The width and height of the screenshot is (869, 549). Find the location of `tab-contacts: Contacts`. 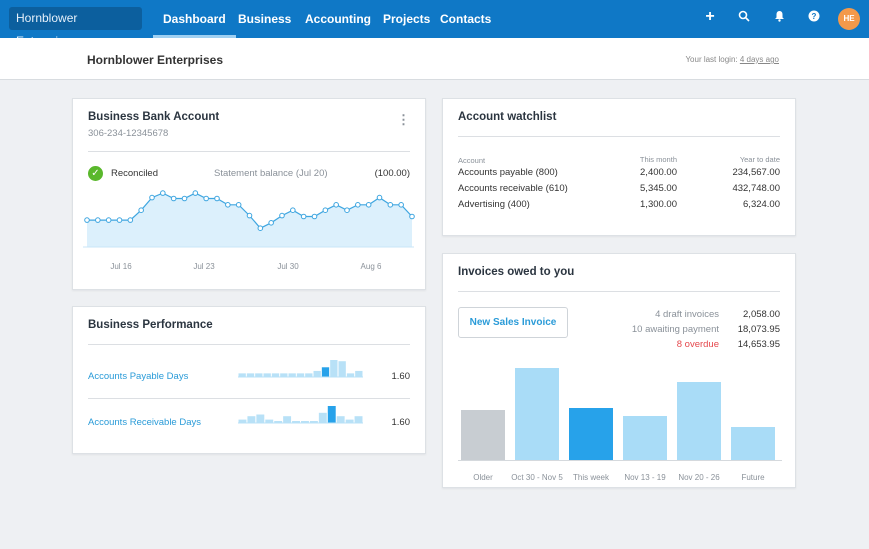

tab-contacts: Contacts is located at coordinates (466, 19).